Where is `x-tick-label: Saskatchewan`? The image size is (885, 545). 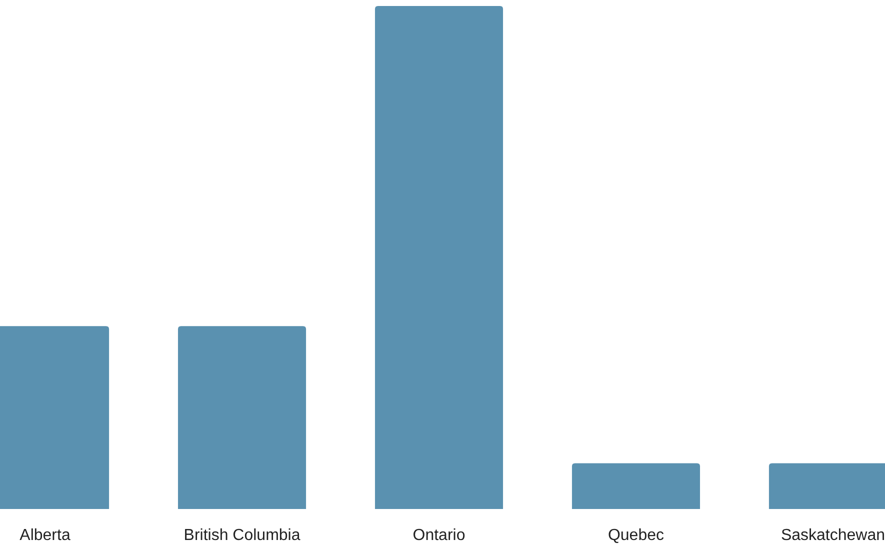 x-tick-label: Saskatchewan is located at coordinates (832, 535).